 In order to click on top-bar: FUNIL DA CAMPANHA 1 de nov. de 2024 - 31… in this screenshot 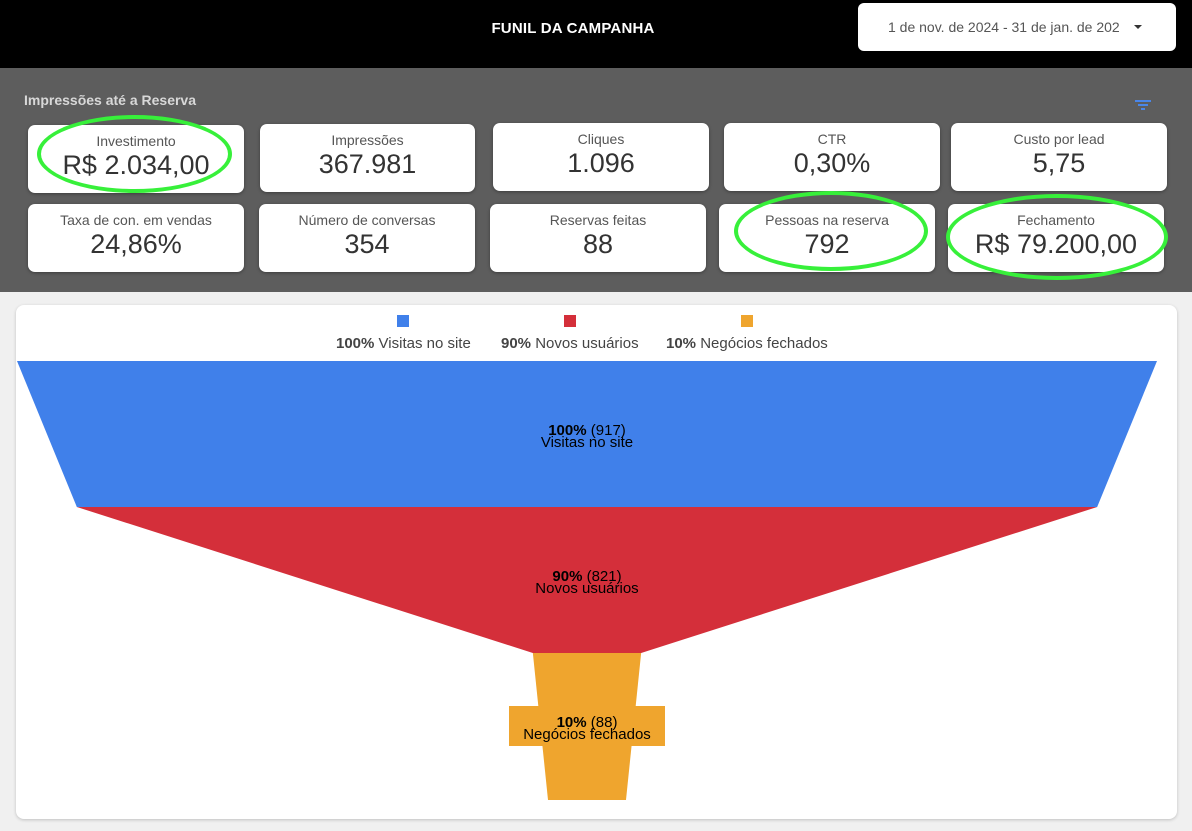, I will do `click(596, 34)`.